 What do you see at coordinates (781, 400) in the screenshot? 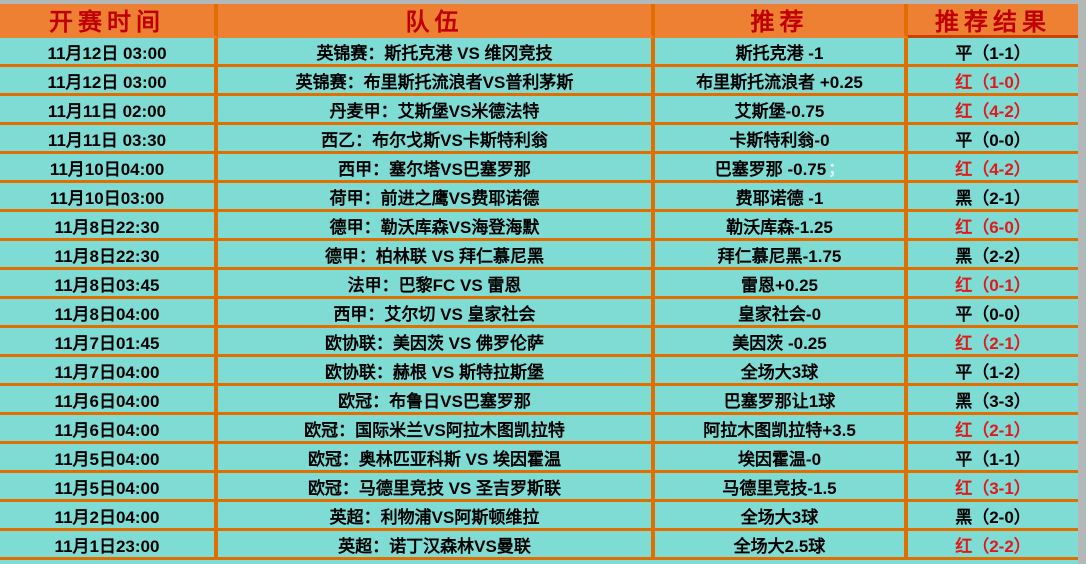
I see `cell-tip: 巴塞罗那让1球` at bounding box center [781, 400].